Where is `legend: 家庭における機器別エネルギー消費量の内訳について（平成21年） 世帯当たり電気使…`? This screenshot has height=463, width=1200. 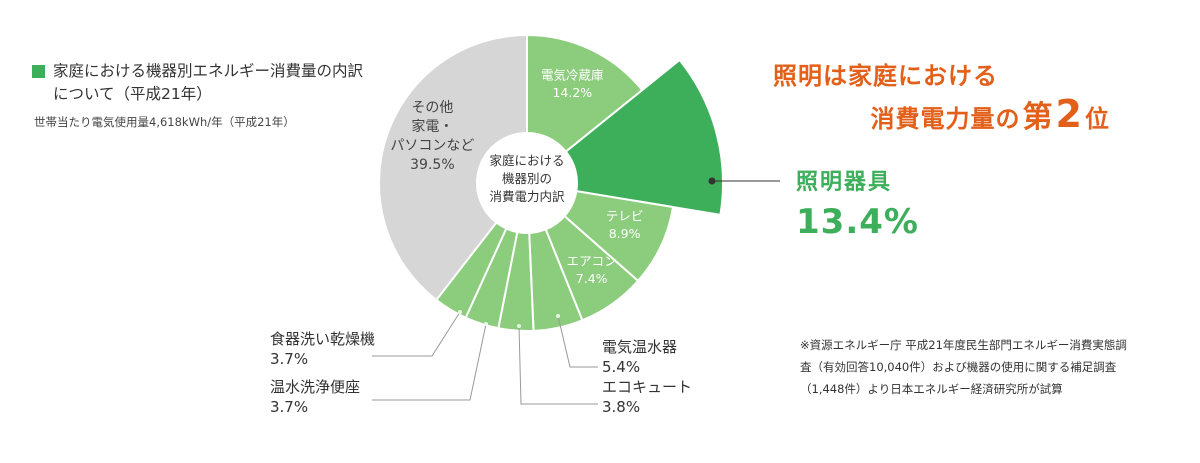
legend: 家庭における機器別エネルギー消費量の内訳について（平成21年） 世帯当たり電気使… is located at coordinates (202, 95).